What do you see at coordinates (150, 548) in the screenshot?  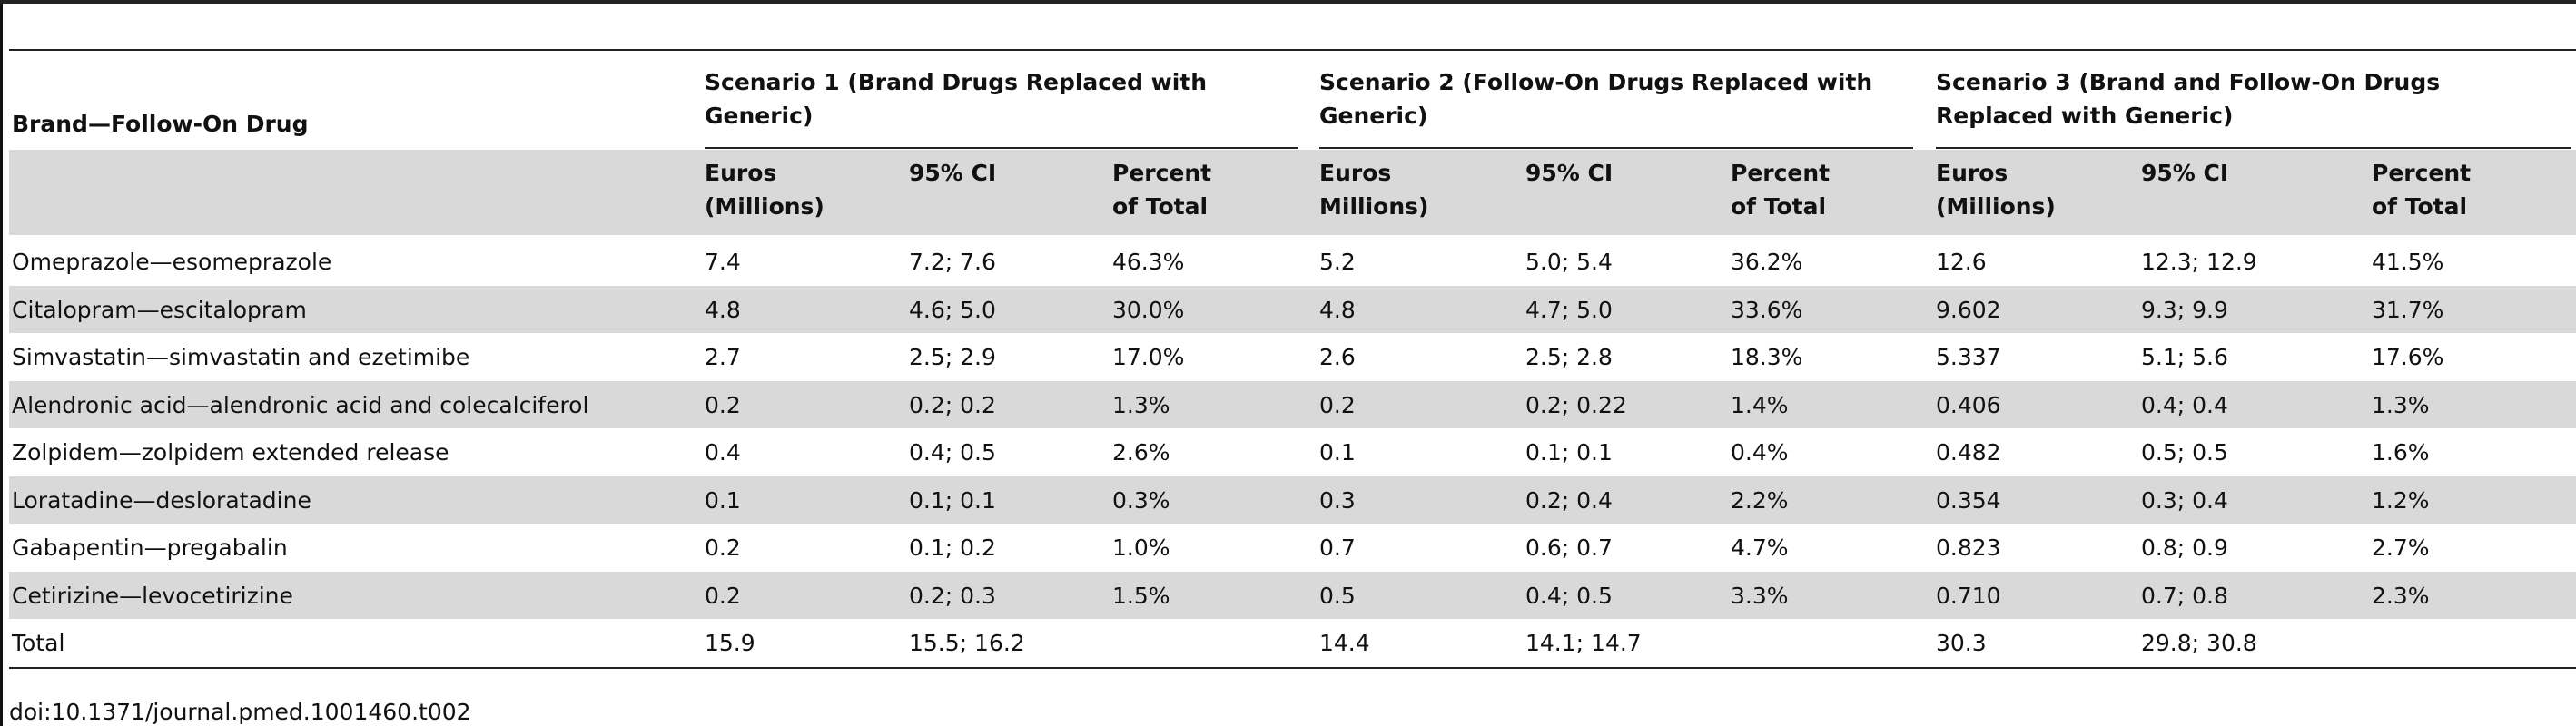 I see `row-label: Gabapentin—pregabalin` at bounding box center [150, 548].